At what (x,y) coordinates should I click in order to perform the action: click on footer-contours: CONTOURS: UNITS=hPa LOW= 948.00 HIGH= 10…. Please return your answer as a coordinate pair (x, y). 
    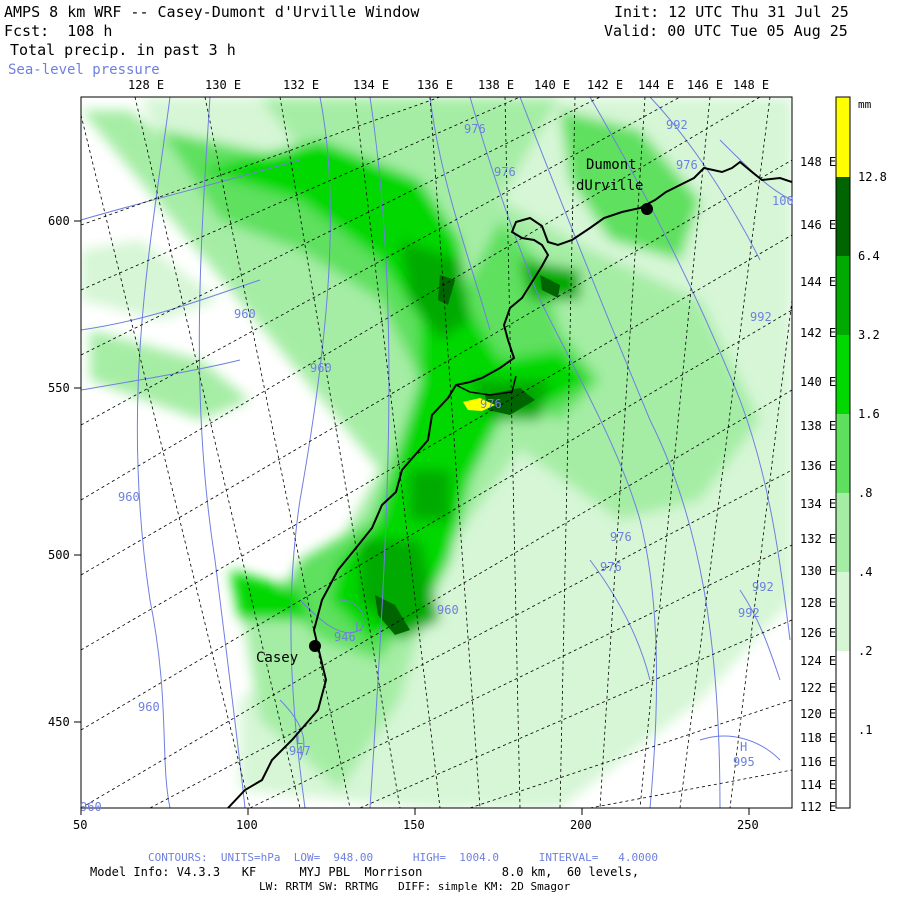
    Looking at the image, I should click on (403, 857).